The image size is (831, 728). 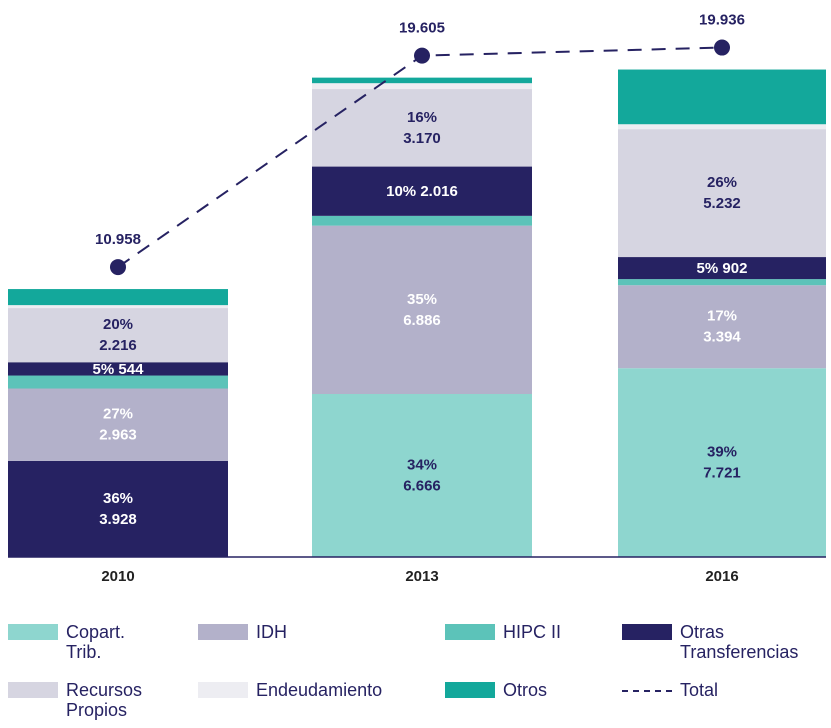 I want to click on legend-item: HIPC II, so click(x=520, y=632).